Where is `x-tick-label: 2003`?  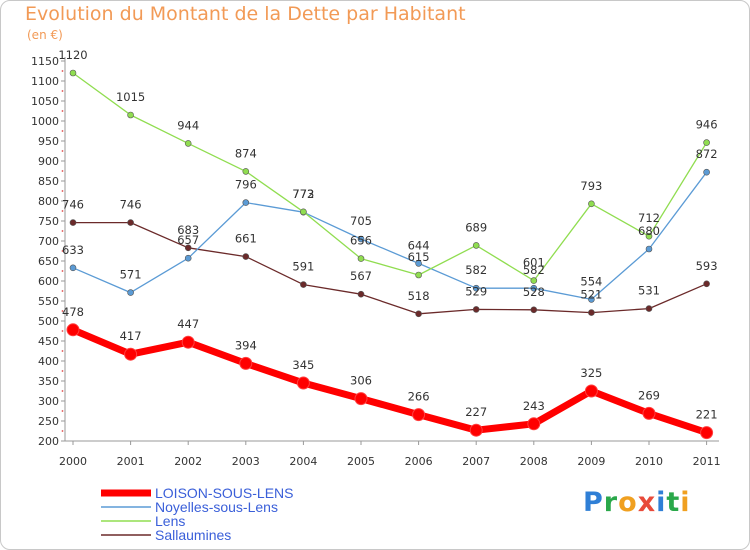
x-tick-label: 2003 is located at coordinates (246, 461).